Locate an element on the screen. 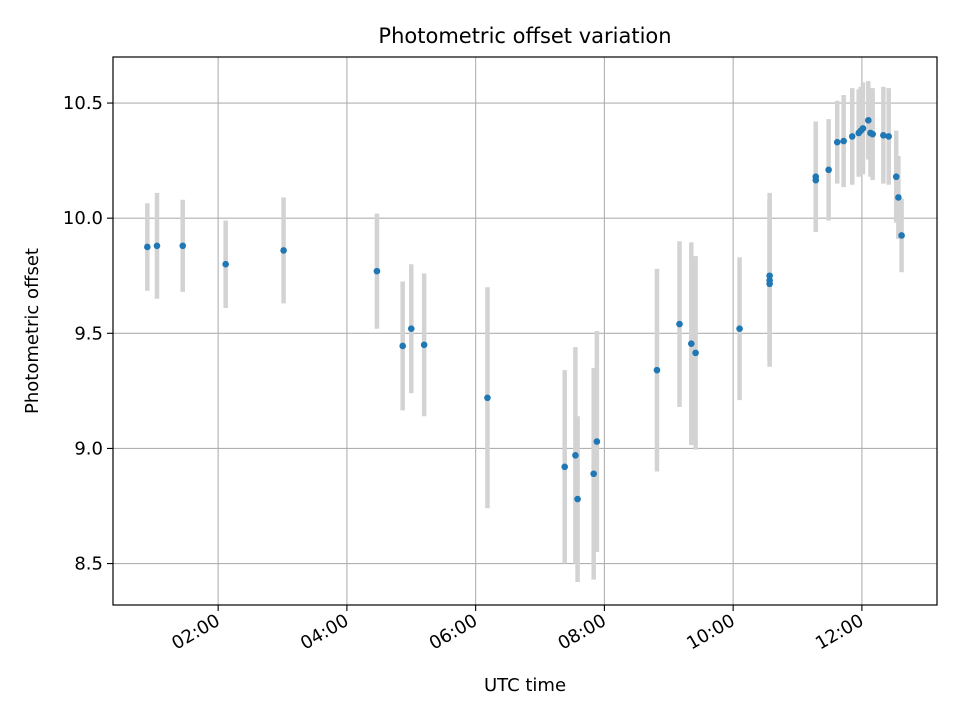 Image resolution: width=960 pixels, height=720 pixels. y-tick-label: 9.5 is located at coordinates (88, 333).